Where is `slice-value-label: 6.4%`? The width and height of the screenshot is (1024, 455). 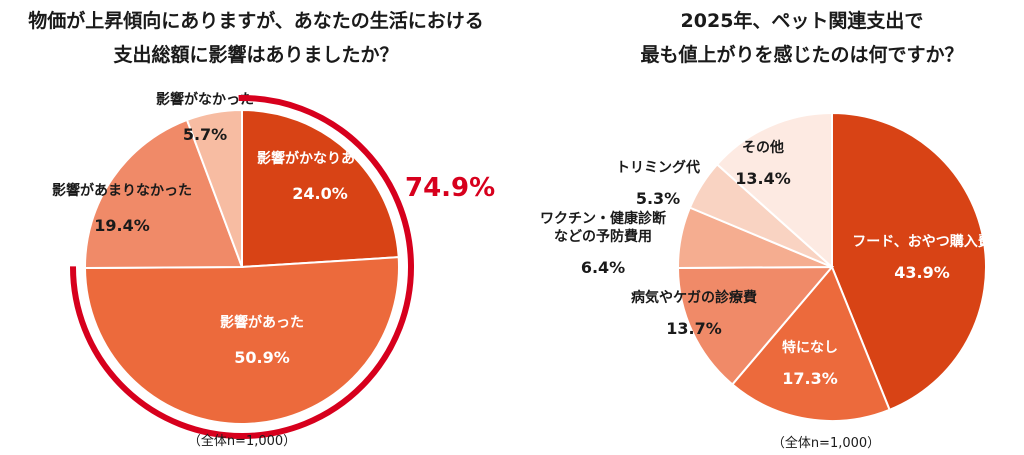 slice-value-label: 6.4% is located at coordinates (603, 267).